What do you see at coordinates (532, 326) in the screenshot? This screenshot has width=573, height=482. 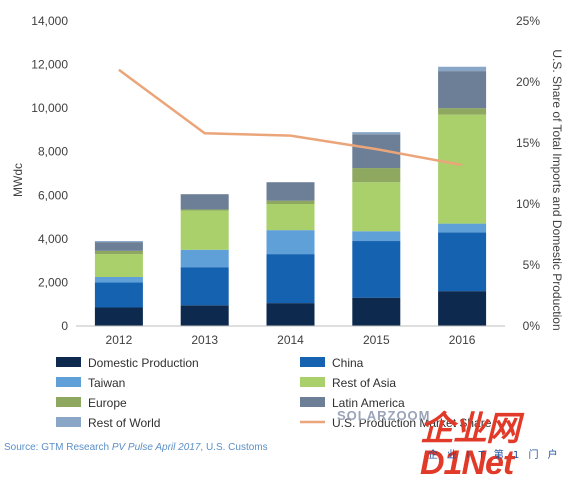 I see `y2-tick-label: 0%` at bounding box center [532, 326].